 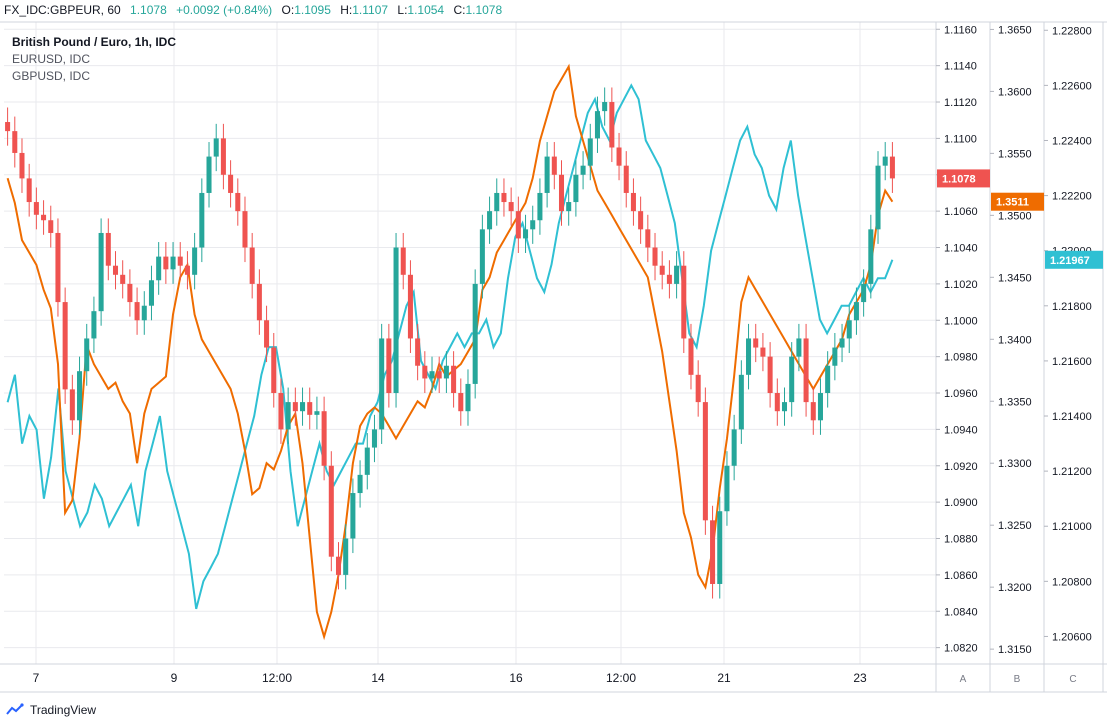 I want to click on axis-tick-label-B: 1.3300, so click(x=1015, y=464).